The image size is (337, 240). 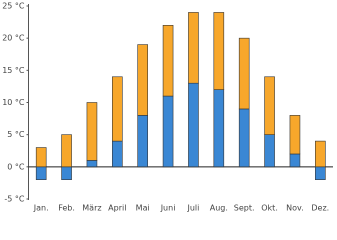 I want to click on x-tick-label: Dez., so click(x=320, y=208).